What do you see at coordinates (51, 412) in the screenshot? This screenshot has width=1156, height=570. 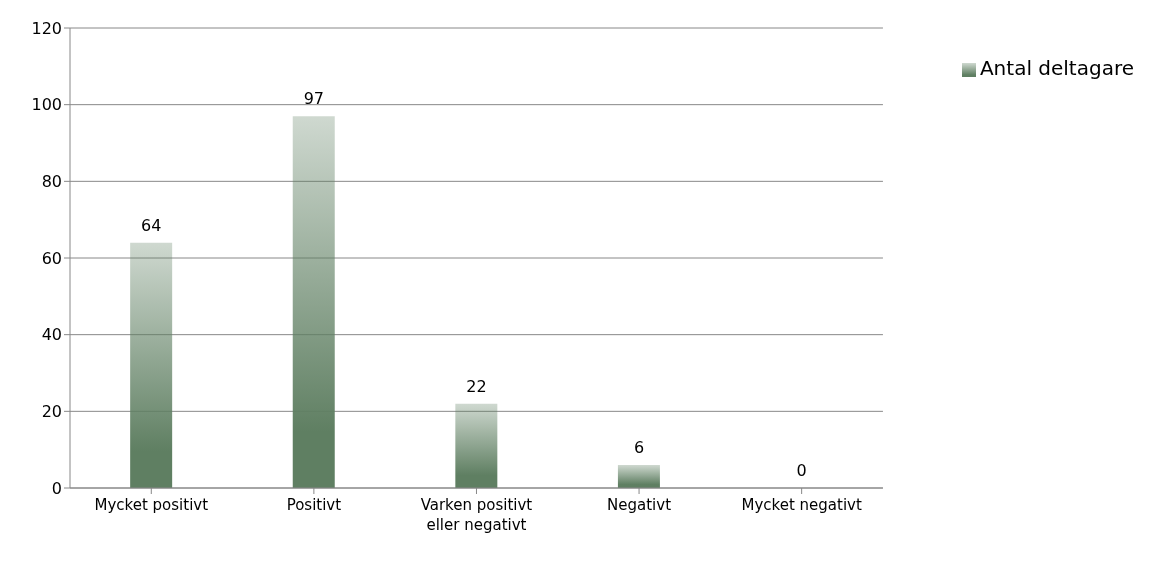 I see `y-tick-label: 20` at bounding box center [51, 412].